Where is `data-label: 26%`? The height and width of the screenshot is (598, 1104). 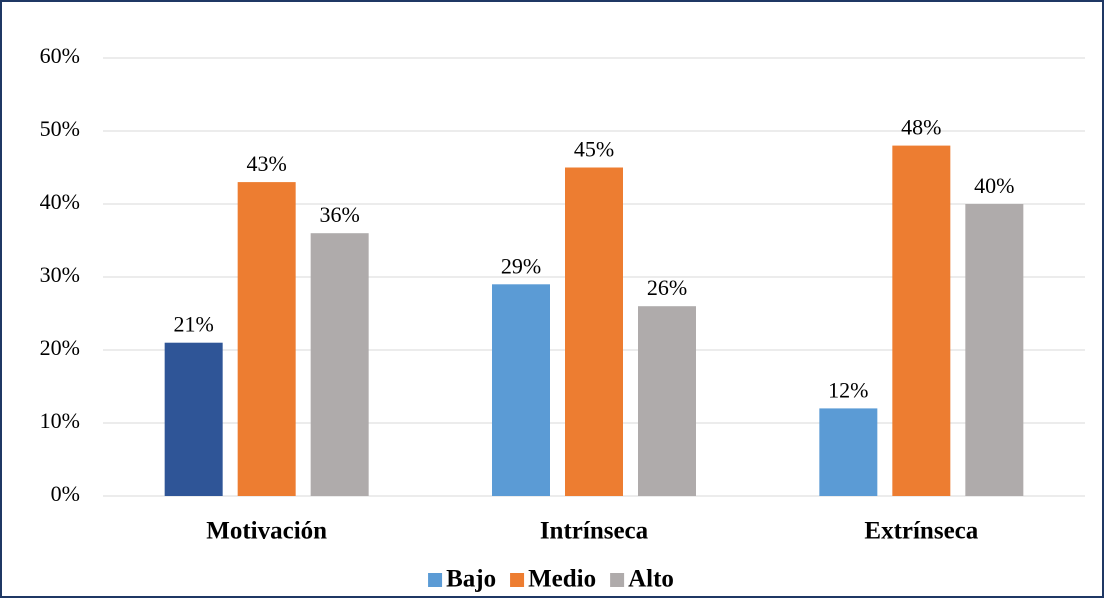 data-label: 26% is located at coordinates (667, 287).